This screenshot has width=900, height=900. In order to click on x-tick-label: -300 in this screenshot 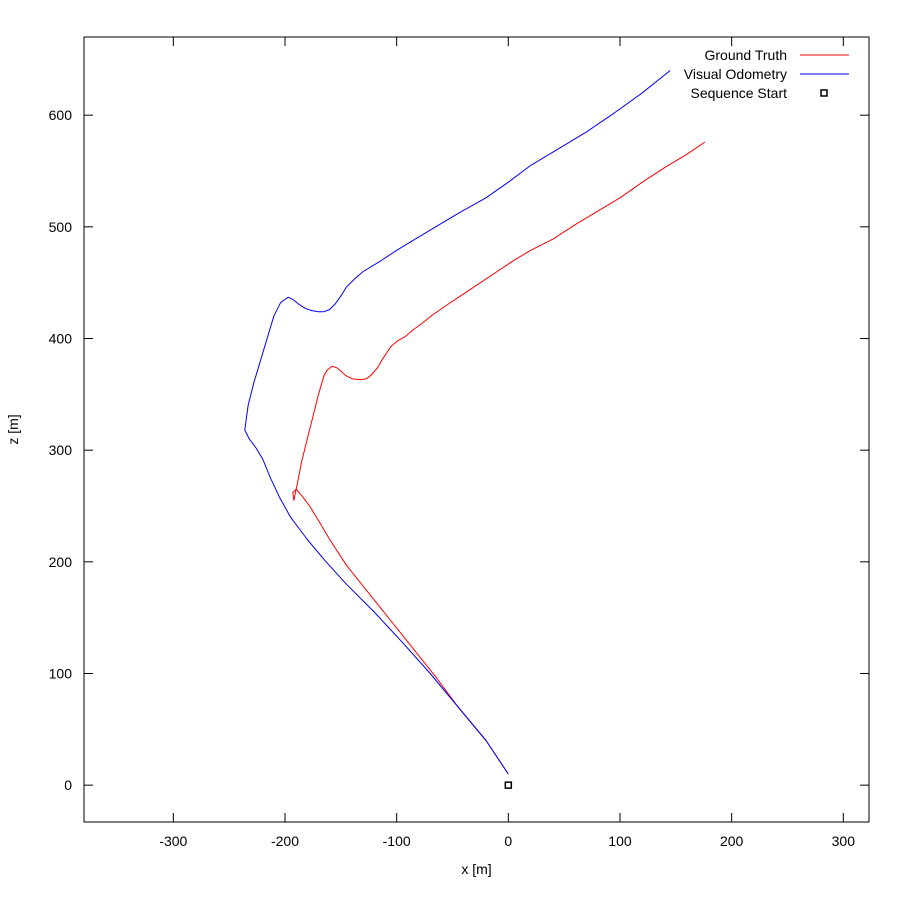, I will do `click(173, 841)`.